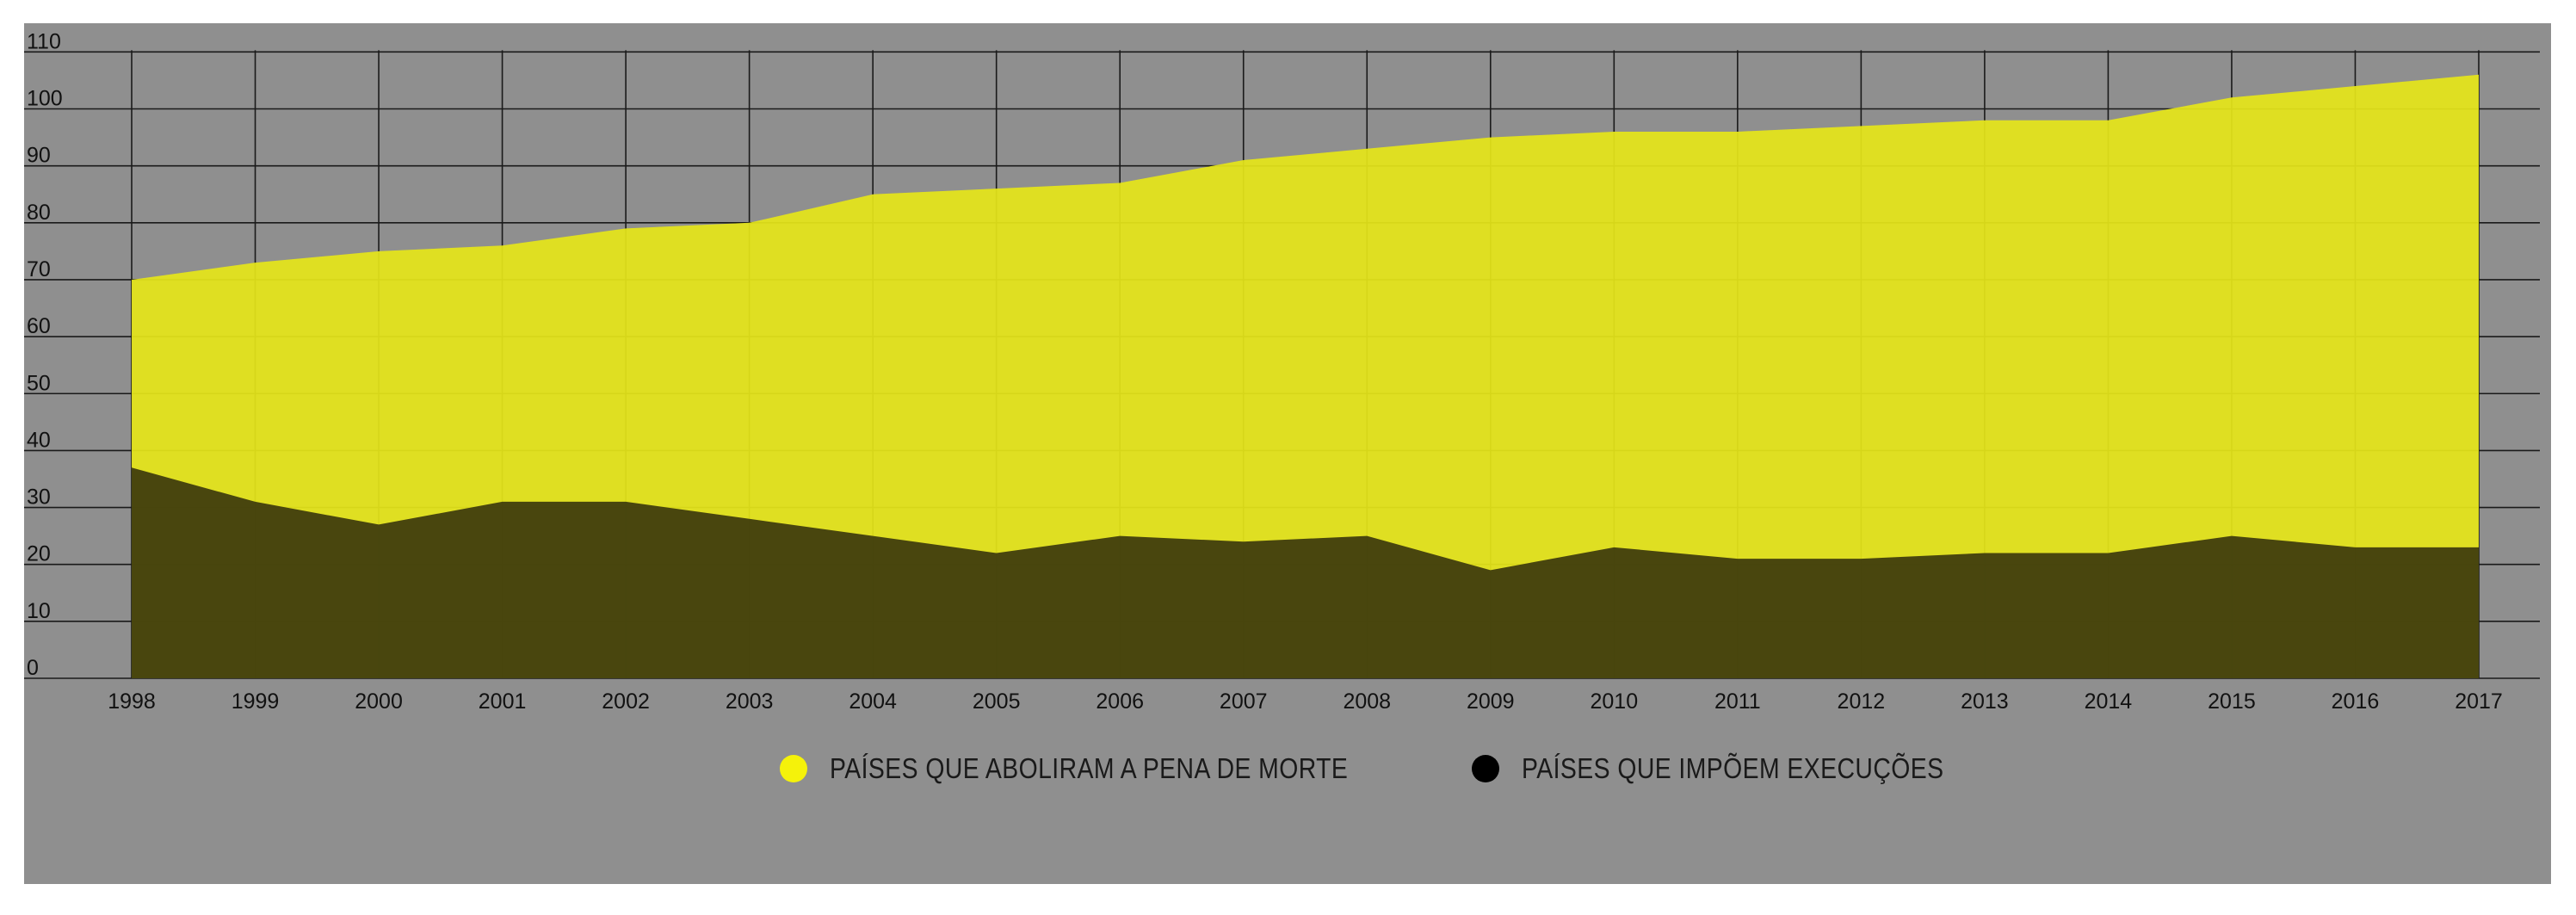  Describe the element at coordinates (1985, 701) in the screenshot. I see `x-tick-label-2013: 2013` at that location.